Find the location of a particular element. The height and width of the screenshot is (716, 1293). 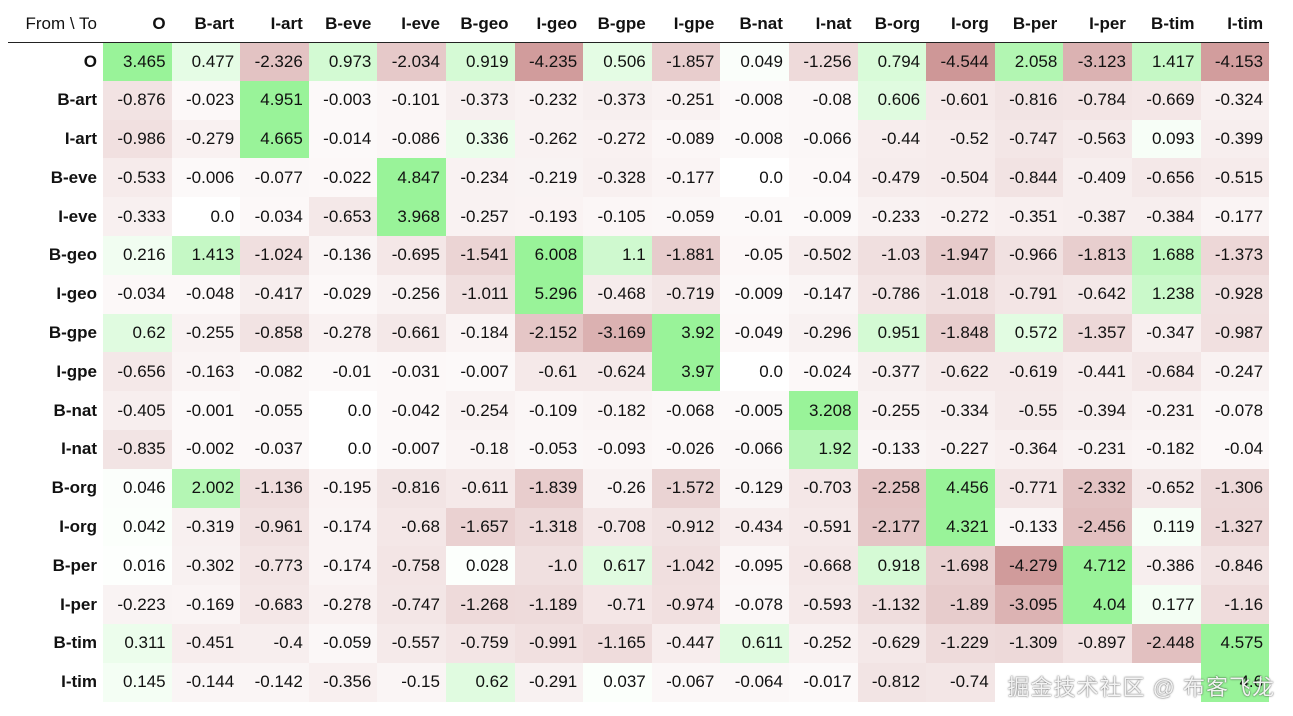

matrix-cell: -0.005 is located at coordinates (754, 410).